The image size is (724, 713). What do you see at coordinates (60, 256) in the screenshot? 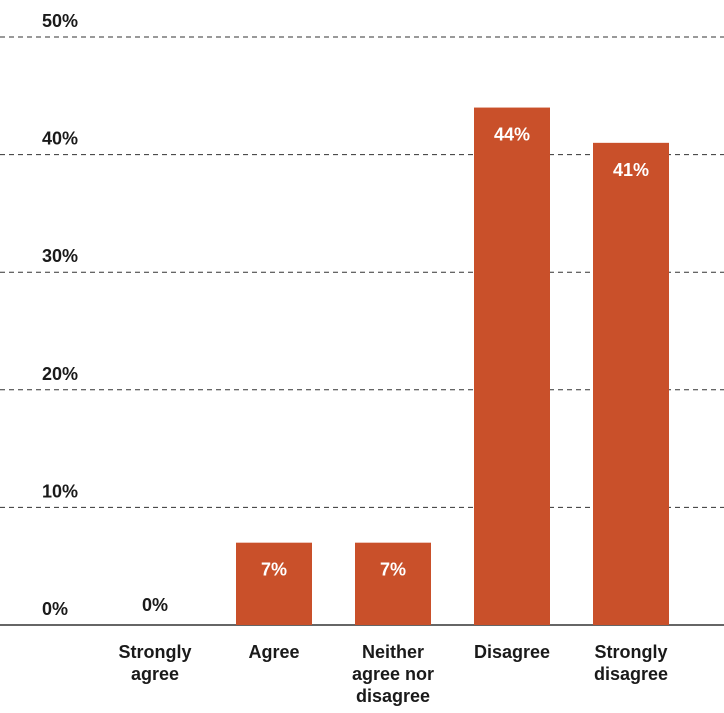
I see `y-tick-label: 30%` at bounding box center [60, 256].